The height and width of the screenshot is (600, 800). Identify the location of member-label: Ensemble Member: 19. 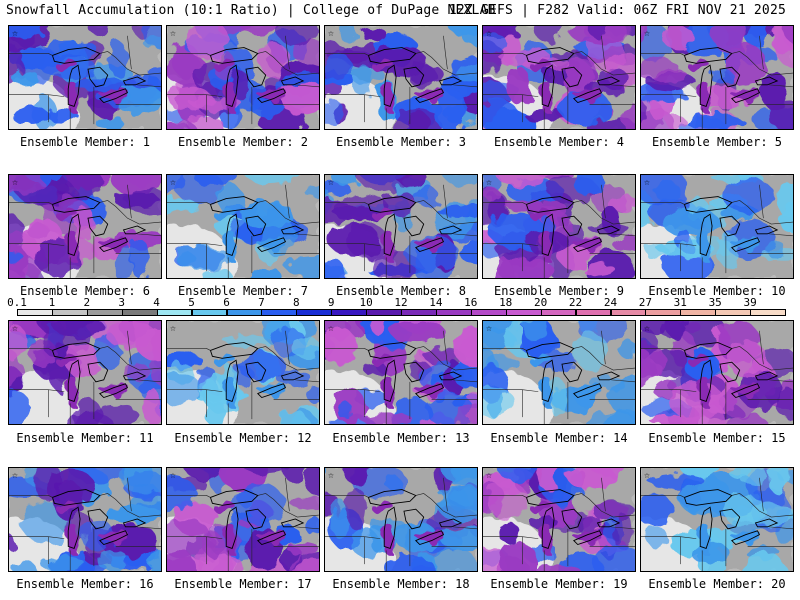
(559, 584).